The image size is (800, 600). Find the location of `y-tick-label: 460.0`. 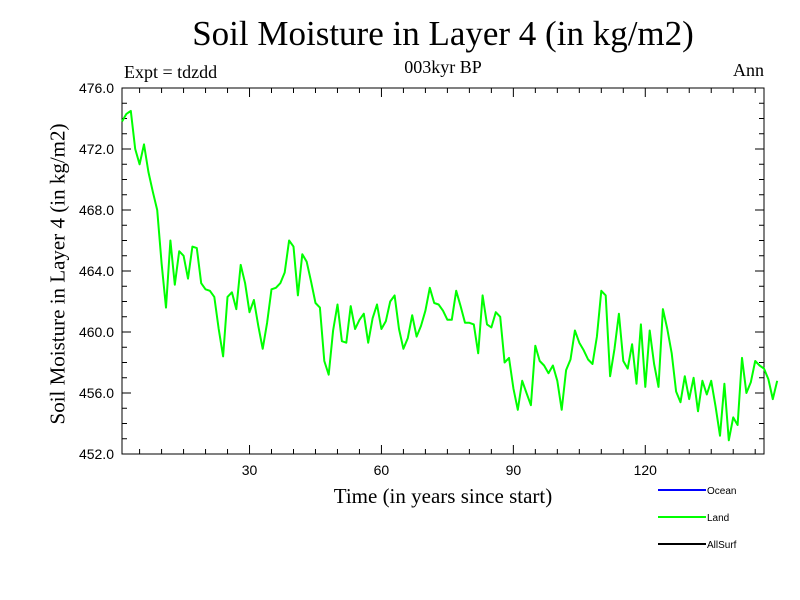

y-tick-label: 460.0 is located at coordinates (96, 332).